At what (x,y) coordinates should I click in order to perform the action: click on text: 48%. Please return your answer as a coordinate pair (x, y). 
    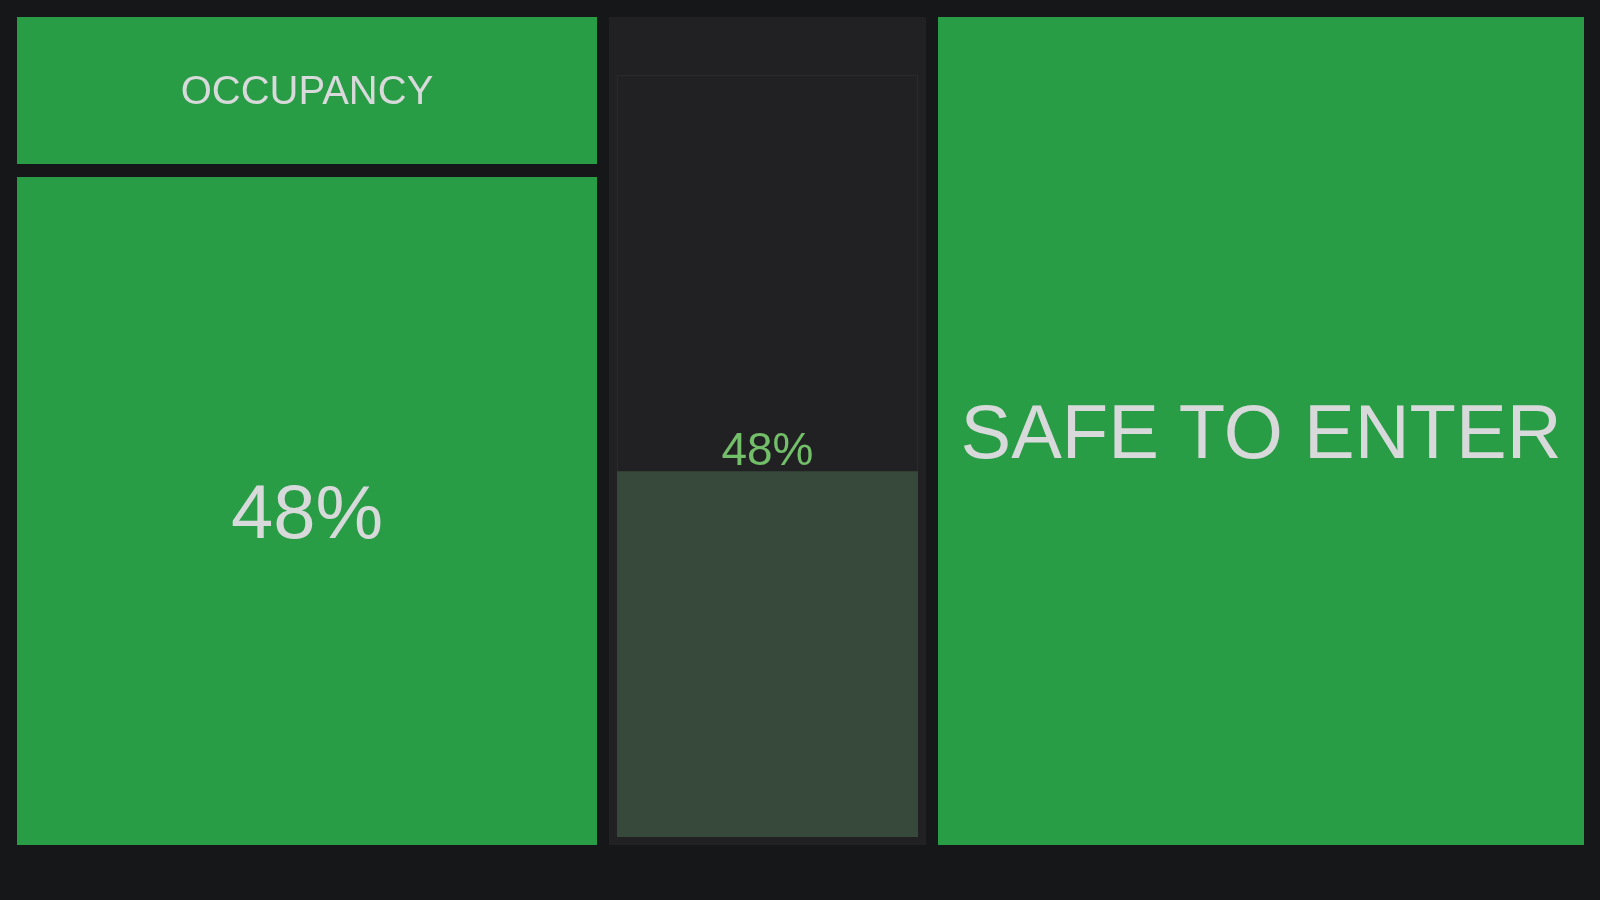
    Looking at the image, I should click on (307, 511).